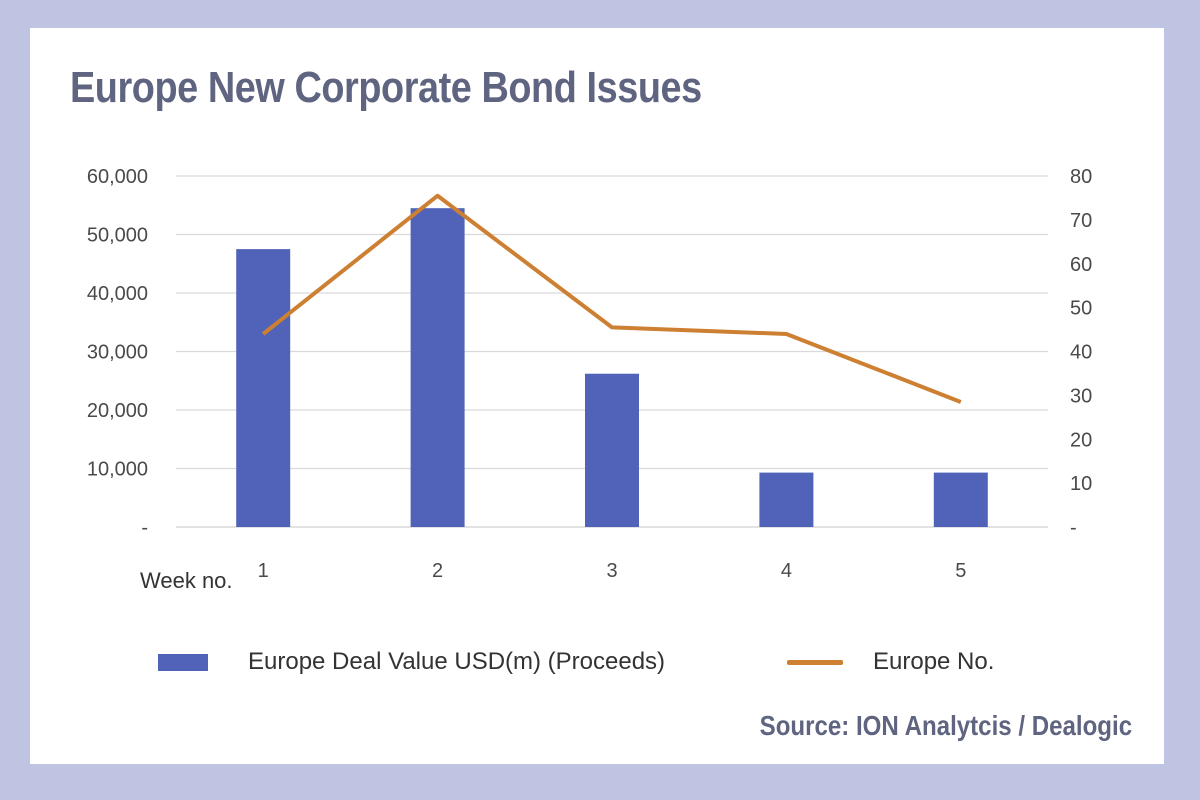 The height and width of the screenshot is (800, 1200). What do you see at coordinates (1081, 440) in the screenshot?
I see `right-tick-label: 20` at bounding box center [1081, 440].